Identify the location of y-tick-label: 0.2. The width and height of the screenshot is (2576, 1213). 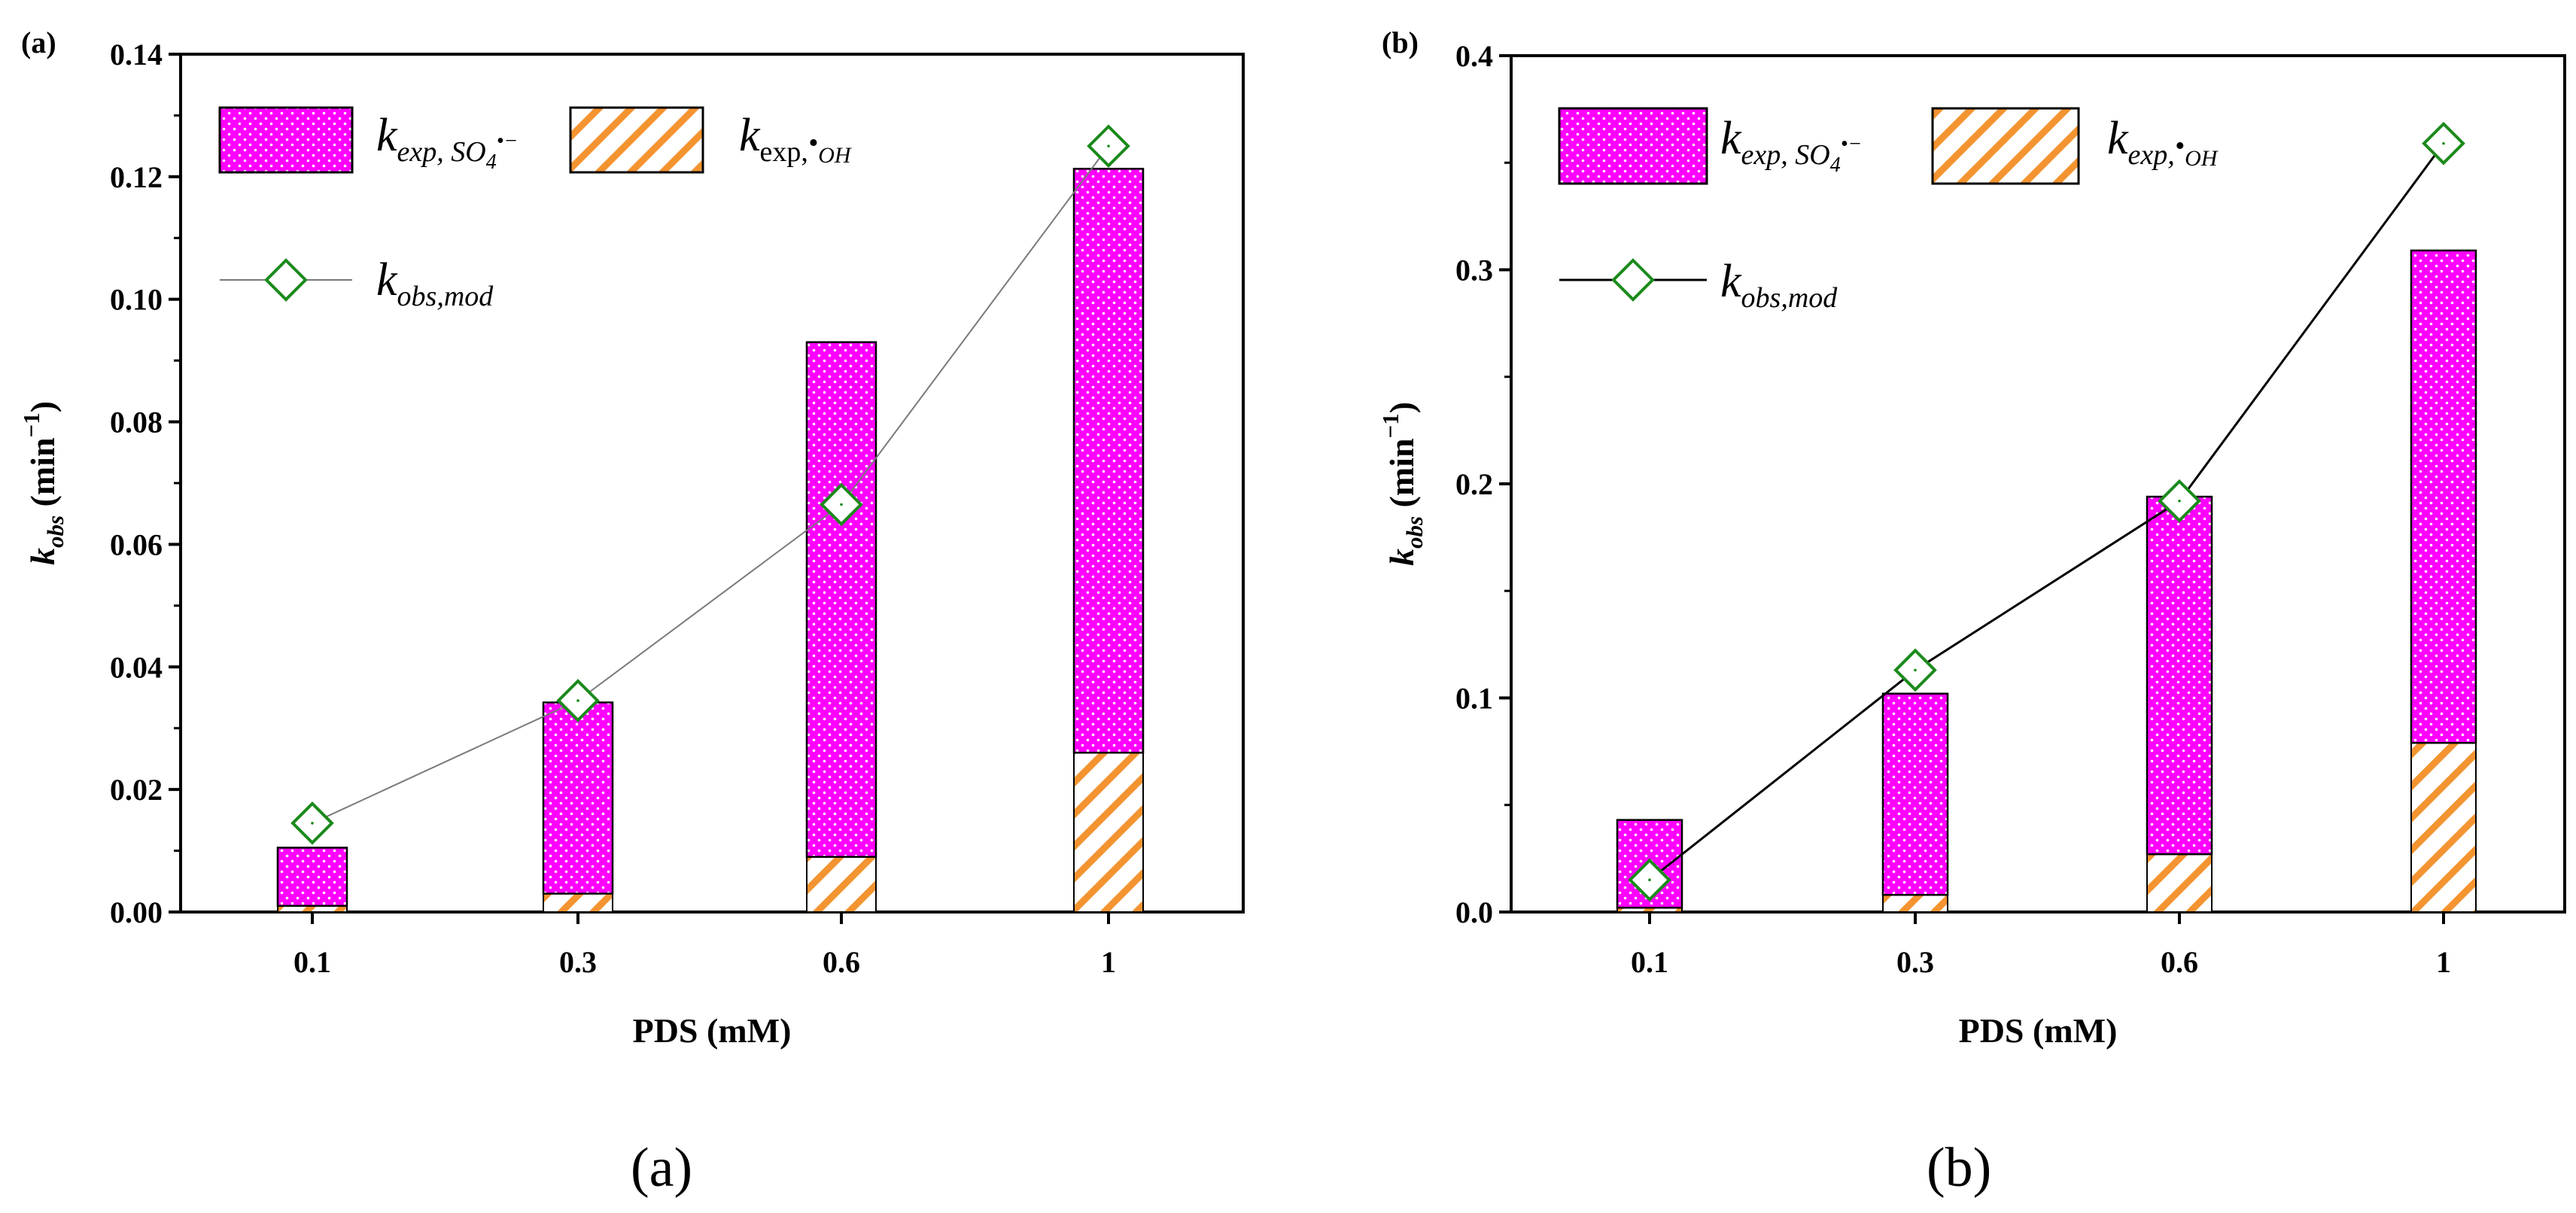
(1474, 484).